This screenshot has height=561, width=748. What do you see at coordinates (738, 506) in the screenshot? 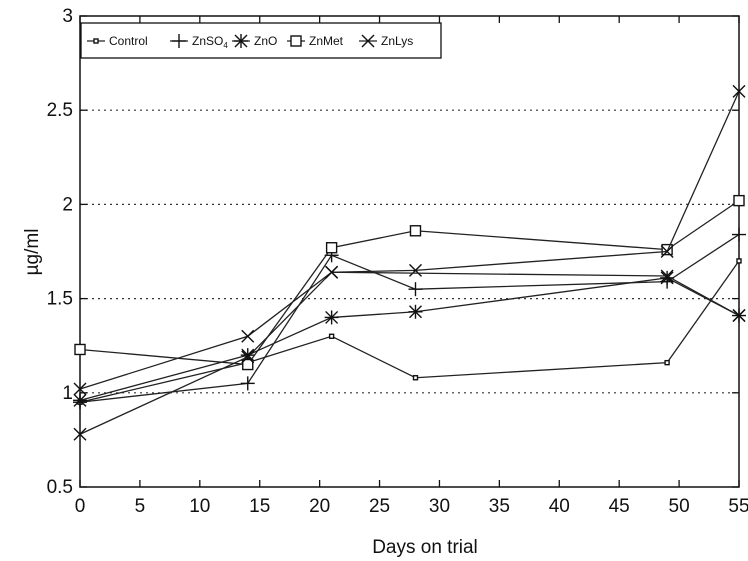
I see `x-tick-label: 55` at bounding box center [738, 506].